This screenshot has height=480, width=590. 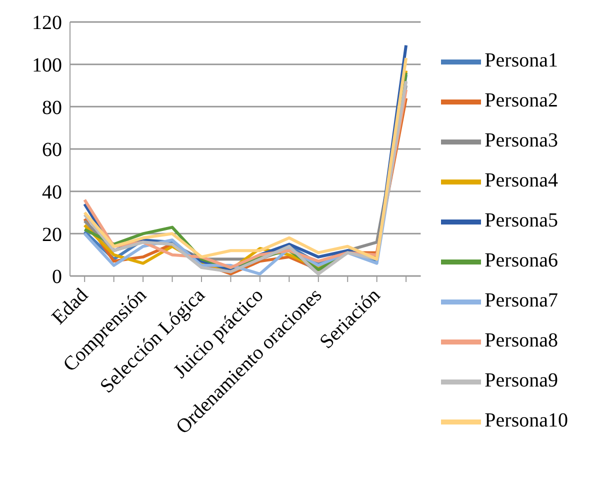 I want to click on y-tick-label: 60, so click(x=52, y=150).